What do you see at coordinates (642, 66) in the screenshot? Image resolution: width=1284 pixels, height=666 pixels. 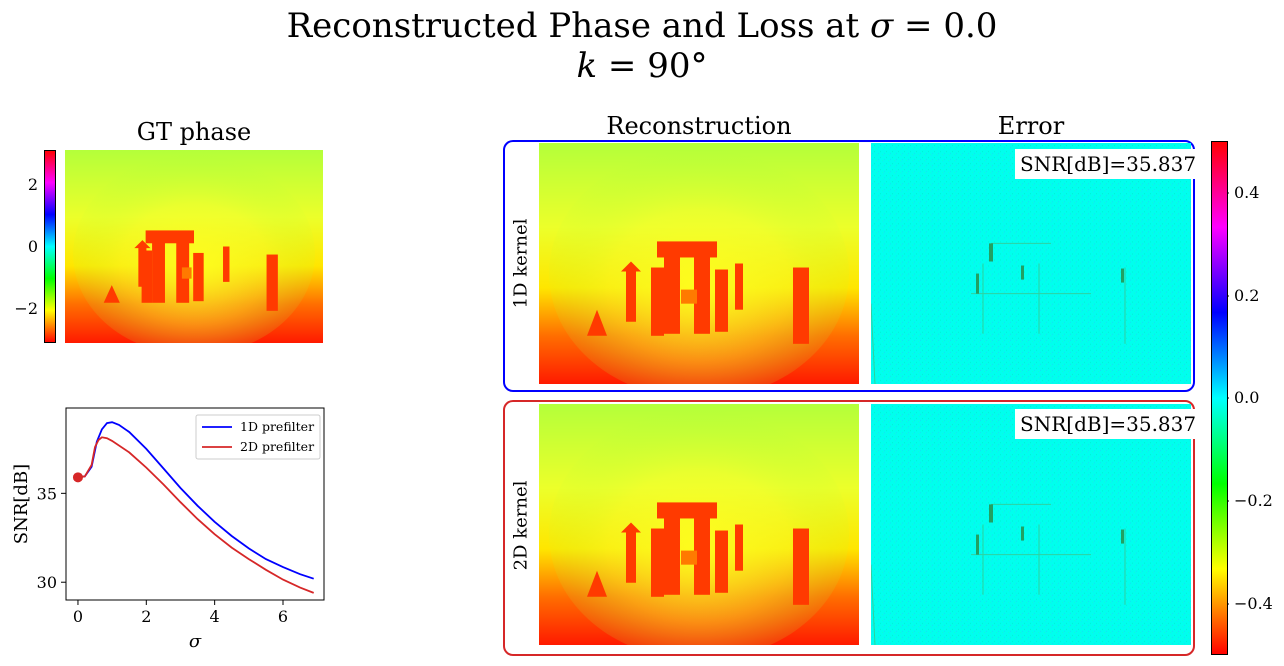 I see `figure-title-line2: k = 90°` at bounding box center [642, 66].